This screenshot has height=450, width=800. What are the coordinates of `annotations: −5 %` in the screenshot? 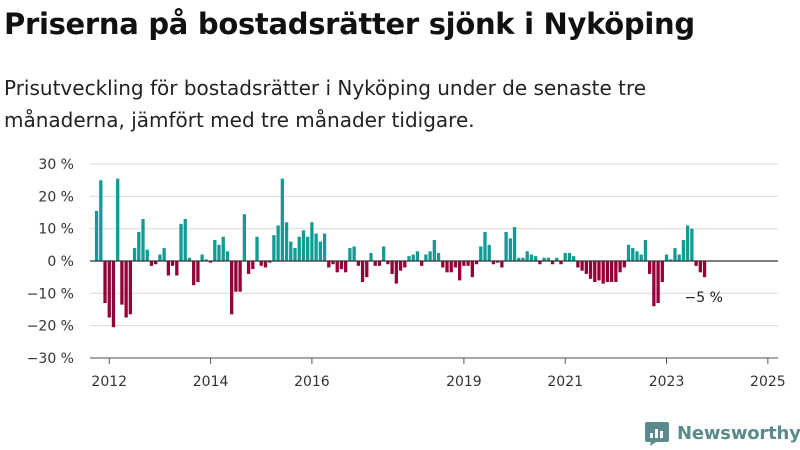 It's located at (704, 298).